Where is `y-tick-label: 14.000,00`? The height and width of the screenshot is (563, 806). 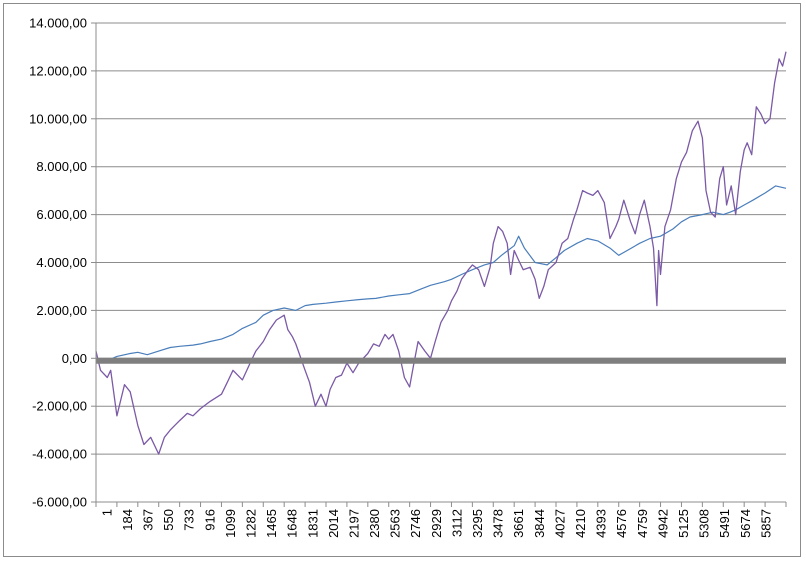
y-tick-label: 14.000,00 is located at coordinates (58, 23).